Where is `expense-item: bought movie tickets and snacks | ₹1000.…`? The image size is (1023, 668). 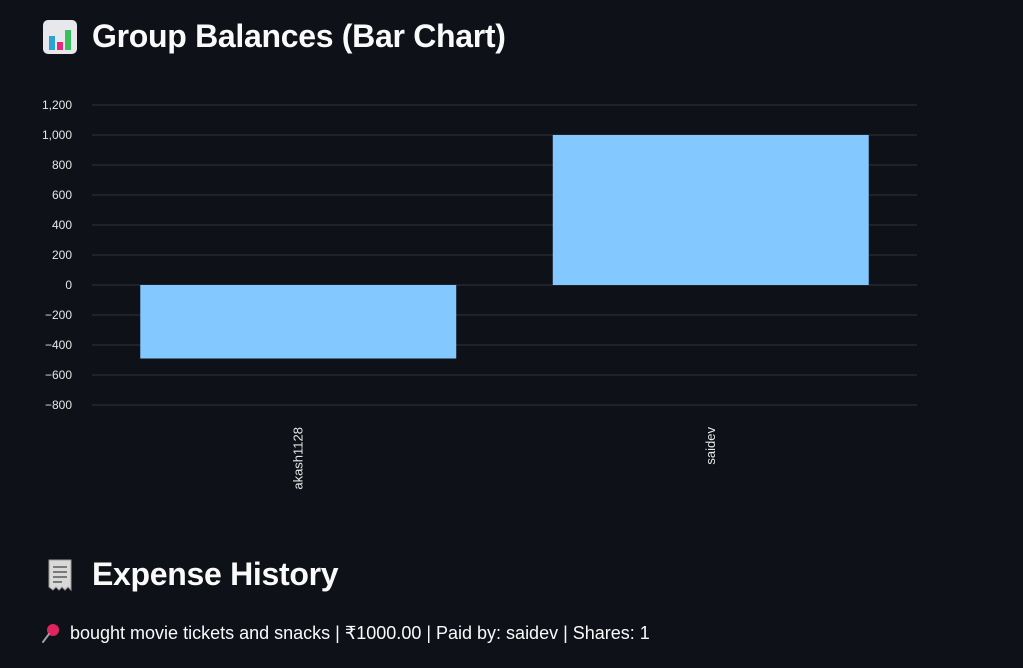 expense-item: bought movie tickets and snacks | ₹1000.… is located at coordinates (345, 633).